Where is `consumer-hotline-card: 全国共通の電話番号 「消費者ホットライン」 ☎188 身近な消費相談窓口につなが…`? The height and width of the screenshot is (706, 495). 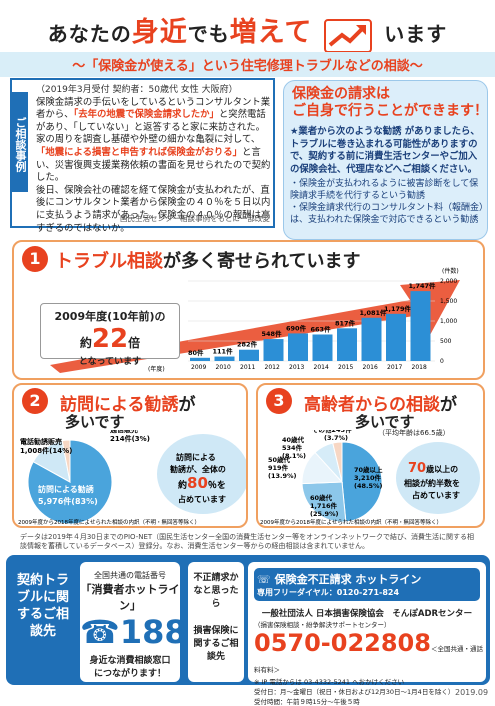
consumer-hotline-card: 全国共通の電話番号 「消費者ホットライン」 ☎188 身近な消費相談窓口につなが… is located at coordinates (133, 622).